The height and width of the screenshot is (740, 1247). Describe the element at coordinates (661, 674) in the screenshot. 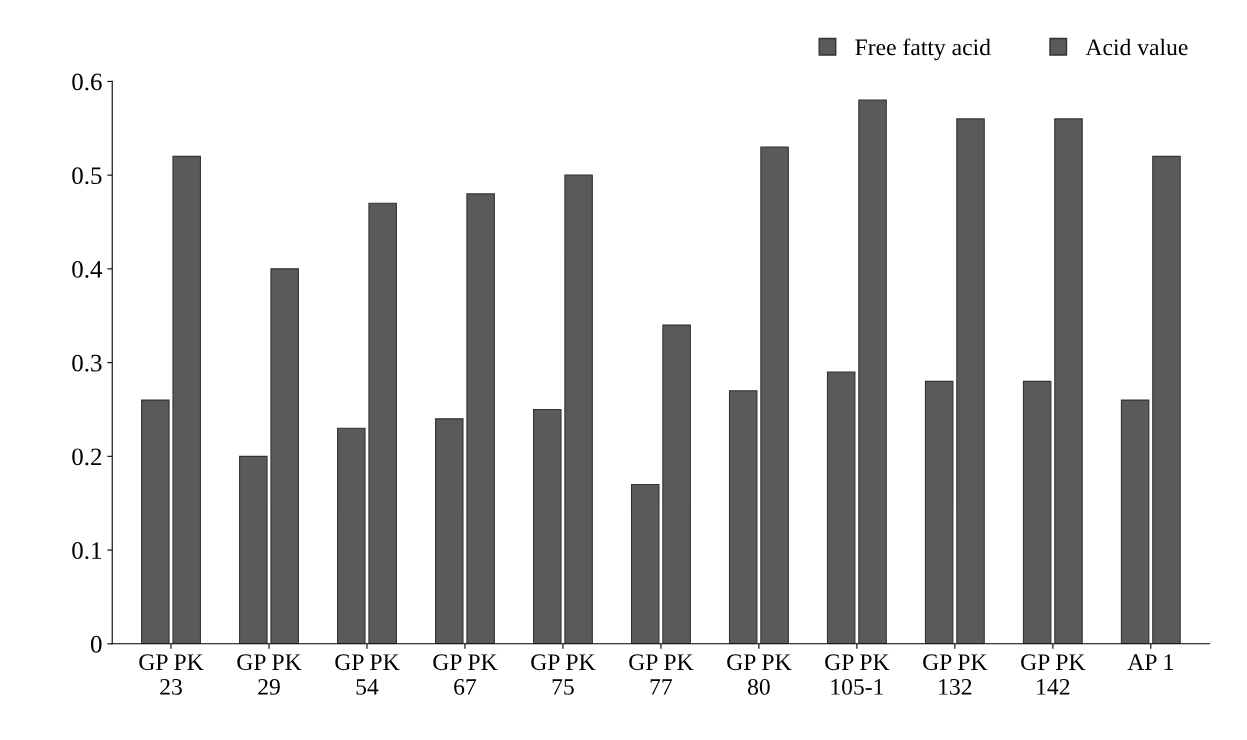

I see `x-tick-label: GP PK 77` at that location.